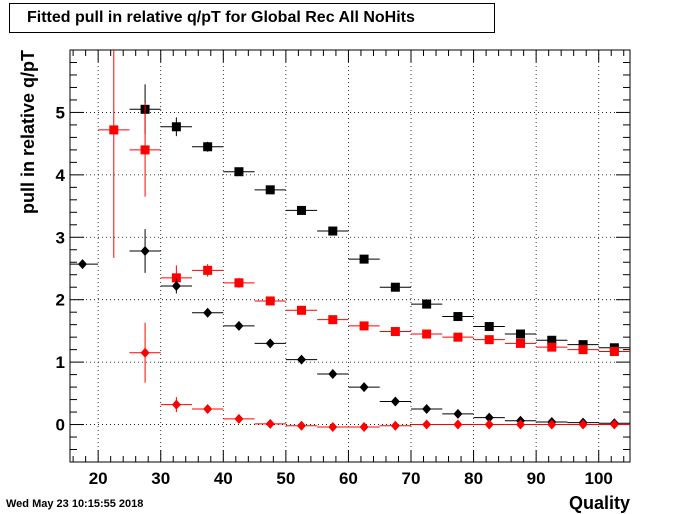 This screenshot has width=700, height=514. What do you see at coordinates (60, 237) in the screenshot?
I see `y-tick-label: 3` at bounding box center [60, 237].